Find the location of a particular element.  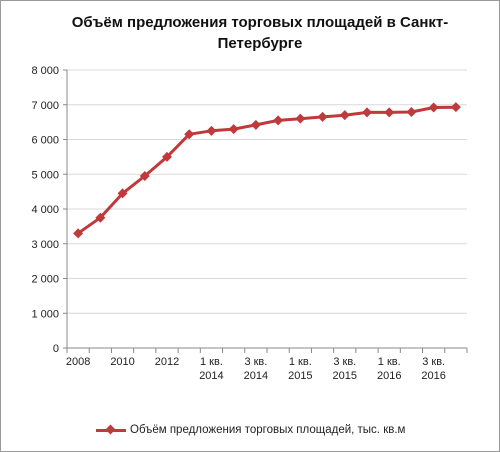

y-tick-label: 4 000 is located at coordinates (45, 210).